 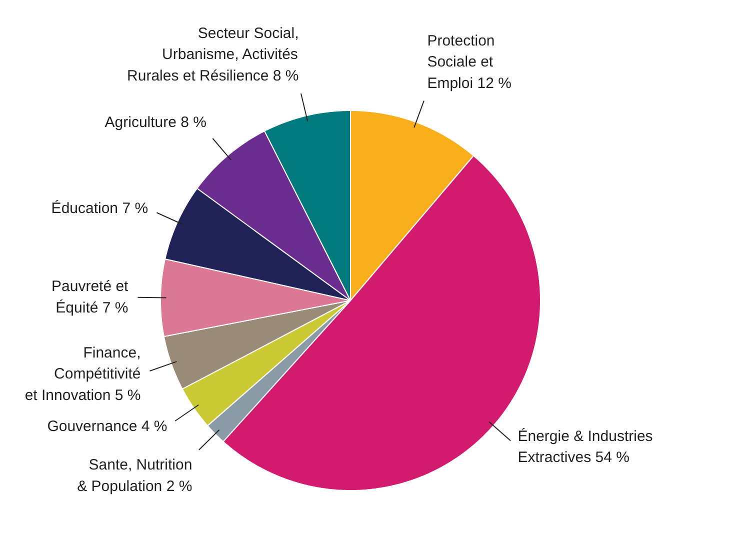 What do you see at coordinates (107, 426) in the screenshot?
I see `slice-label: Gouvernance 4 %` at bounding box center [107, 426].